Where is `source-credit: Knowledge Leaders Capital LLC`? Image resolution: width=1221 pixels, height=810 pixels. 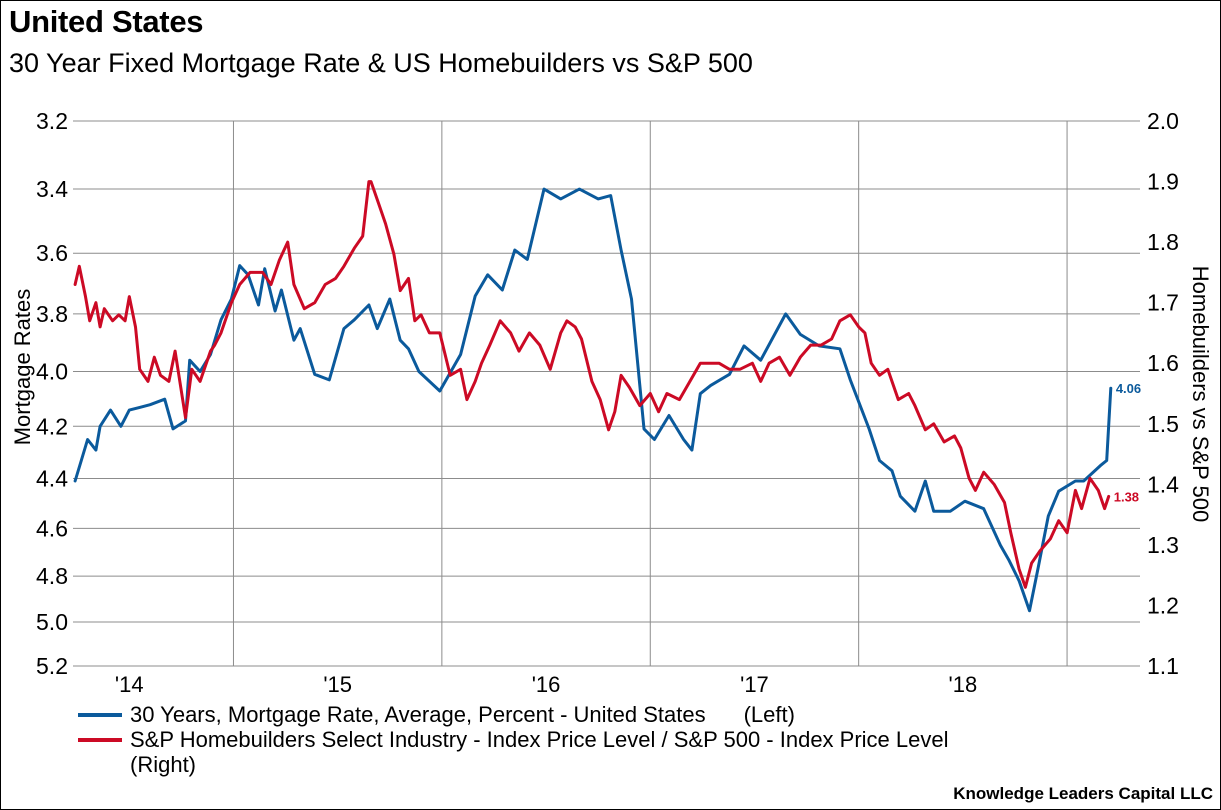 source-credit: Knowledge Leaders Capital LLC is located at coordinates (1083, 793).